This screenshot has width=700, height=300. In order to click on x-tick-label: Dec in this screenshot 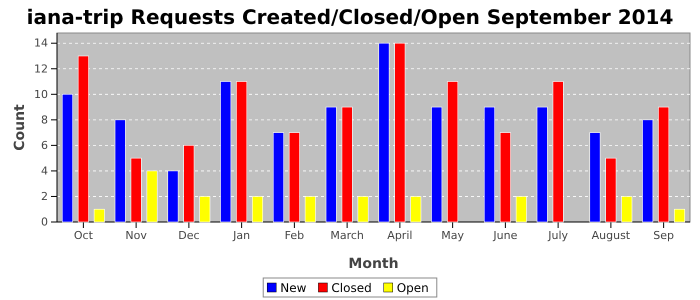, I will do `click(189, 235)`.